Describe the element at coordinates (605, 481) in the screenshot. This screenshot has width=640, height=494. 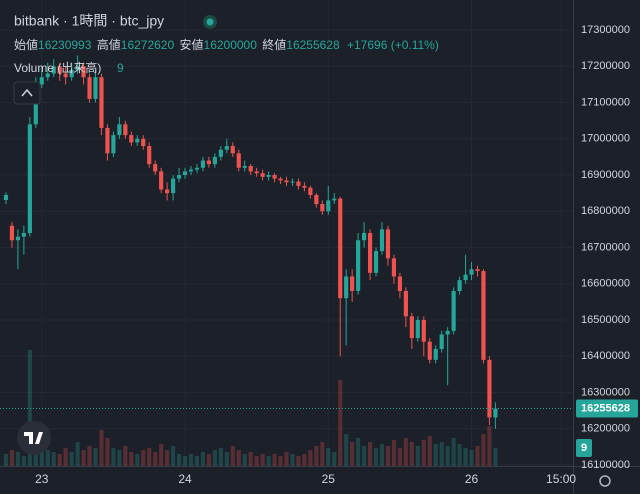
I see `settings-icon` at that location.